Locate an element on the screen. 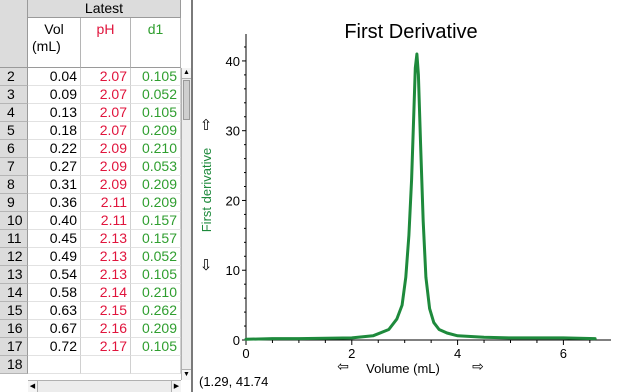 This screenshot has height=392, width=623. cell-vol: 0.18 is located at coordinates (54, 131).